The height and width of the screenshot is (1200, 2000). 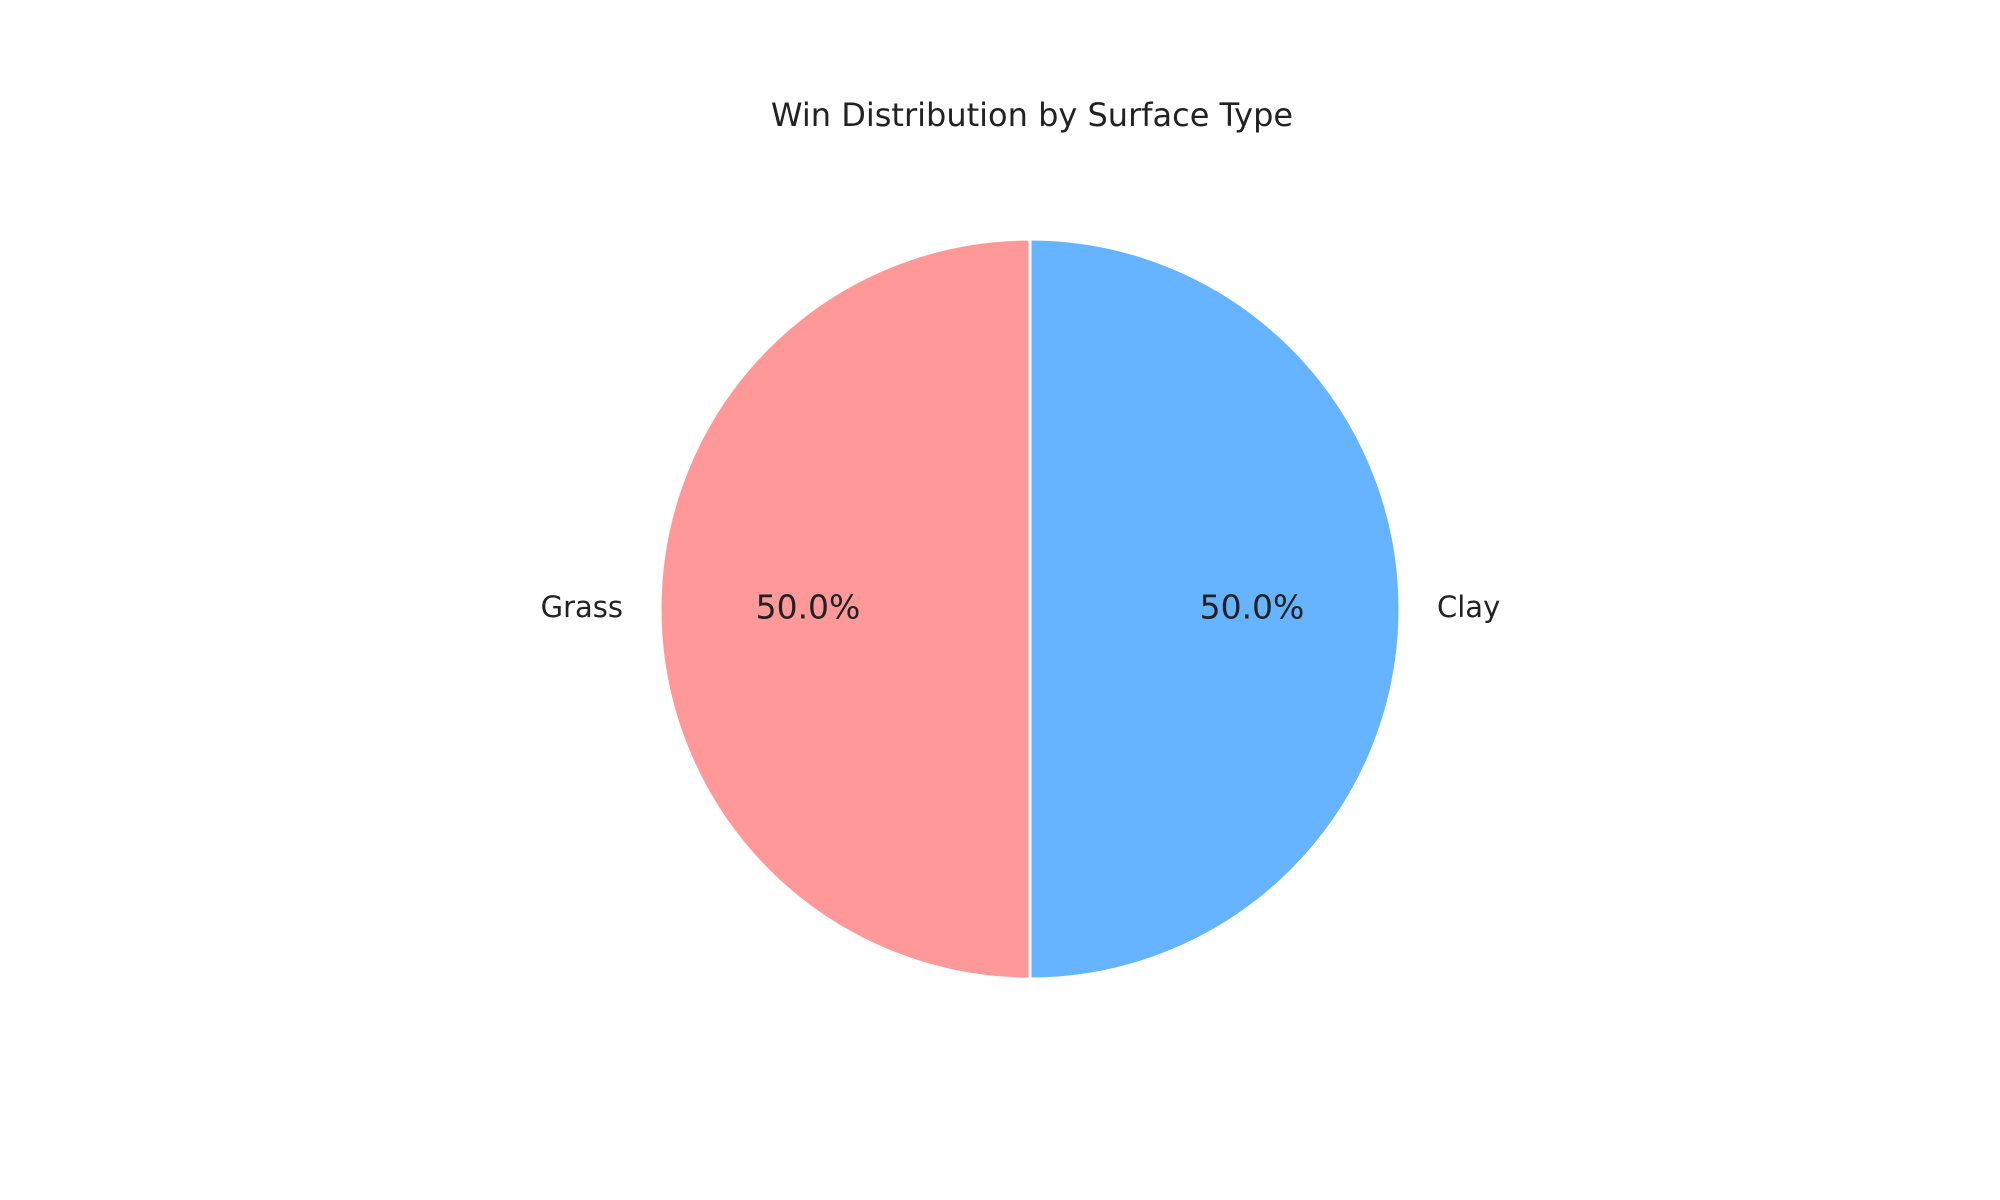 I want to click on percent-label-grass: 50.0%, so click(x=808, y=607).